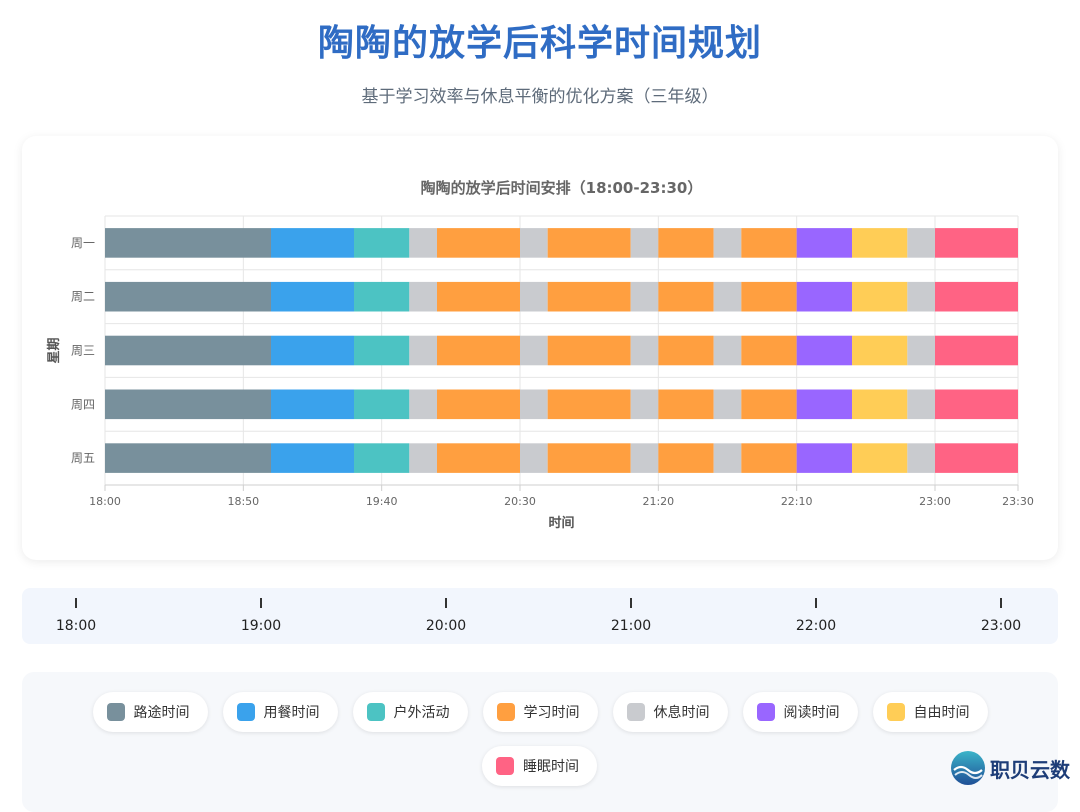 This screenshot has height=812, width=1080. Describe the element at coordinates (446, 611) in the screenshot. I see `time-ruler-item: 20:00` at that location.